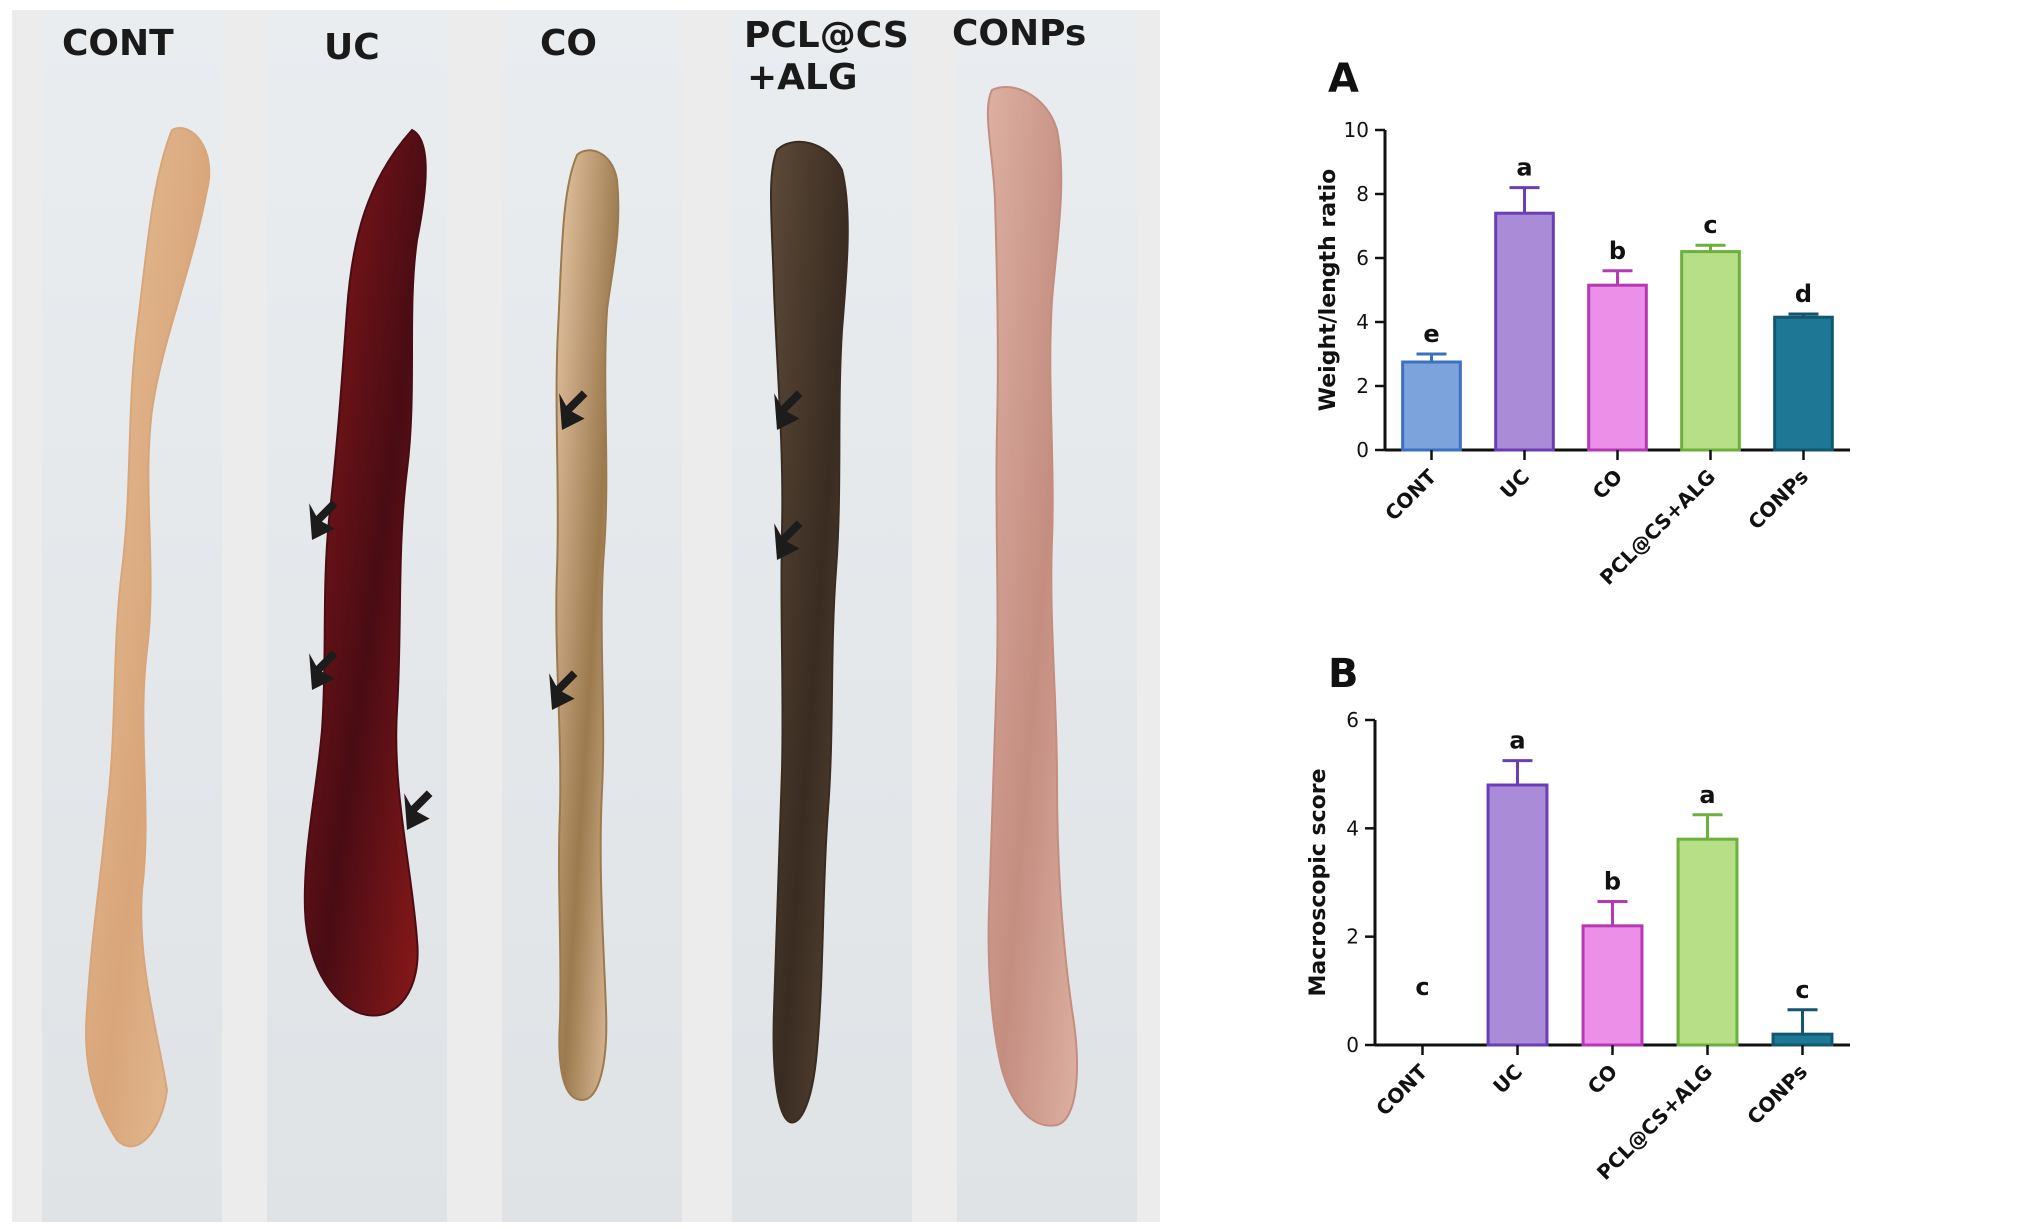 The image size is (2034, 1229). I want to click on colon-tissue-conps, so click(1032, 606).